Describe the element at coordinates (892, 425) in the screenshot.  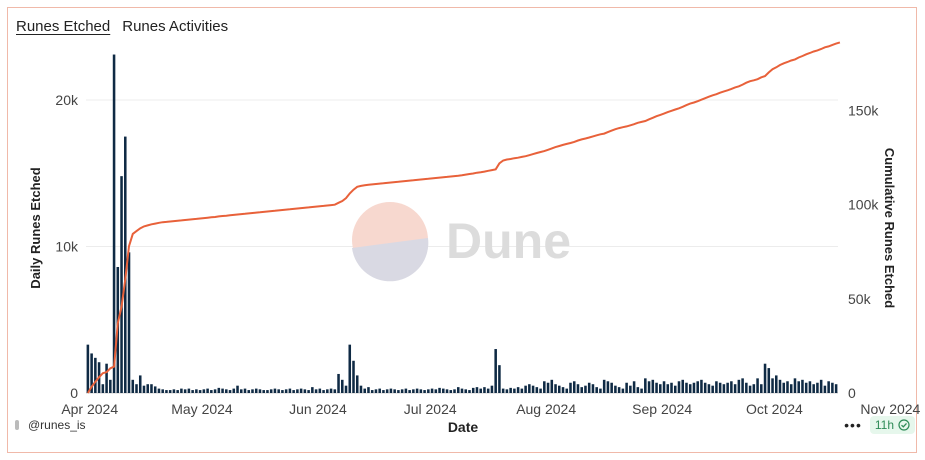
I see `freshness-badge: 11h` at that location.